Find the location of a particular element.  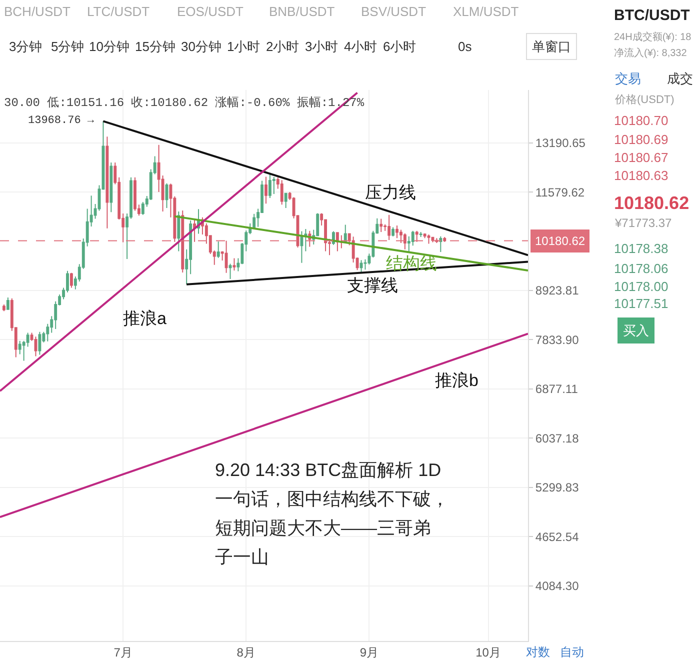

annotation: 压力线 is located at coordinates (390, 192).